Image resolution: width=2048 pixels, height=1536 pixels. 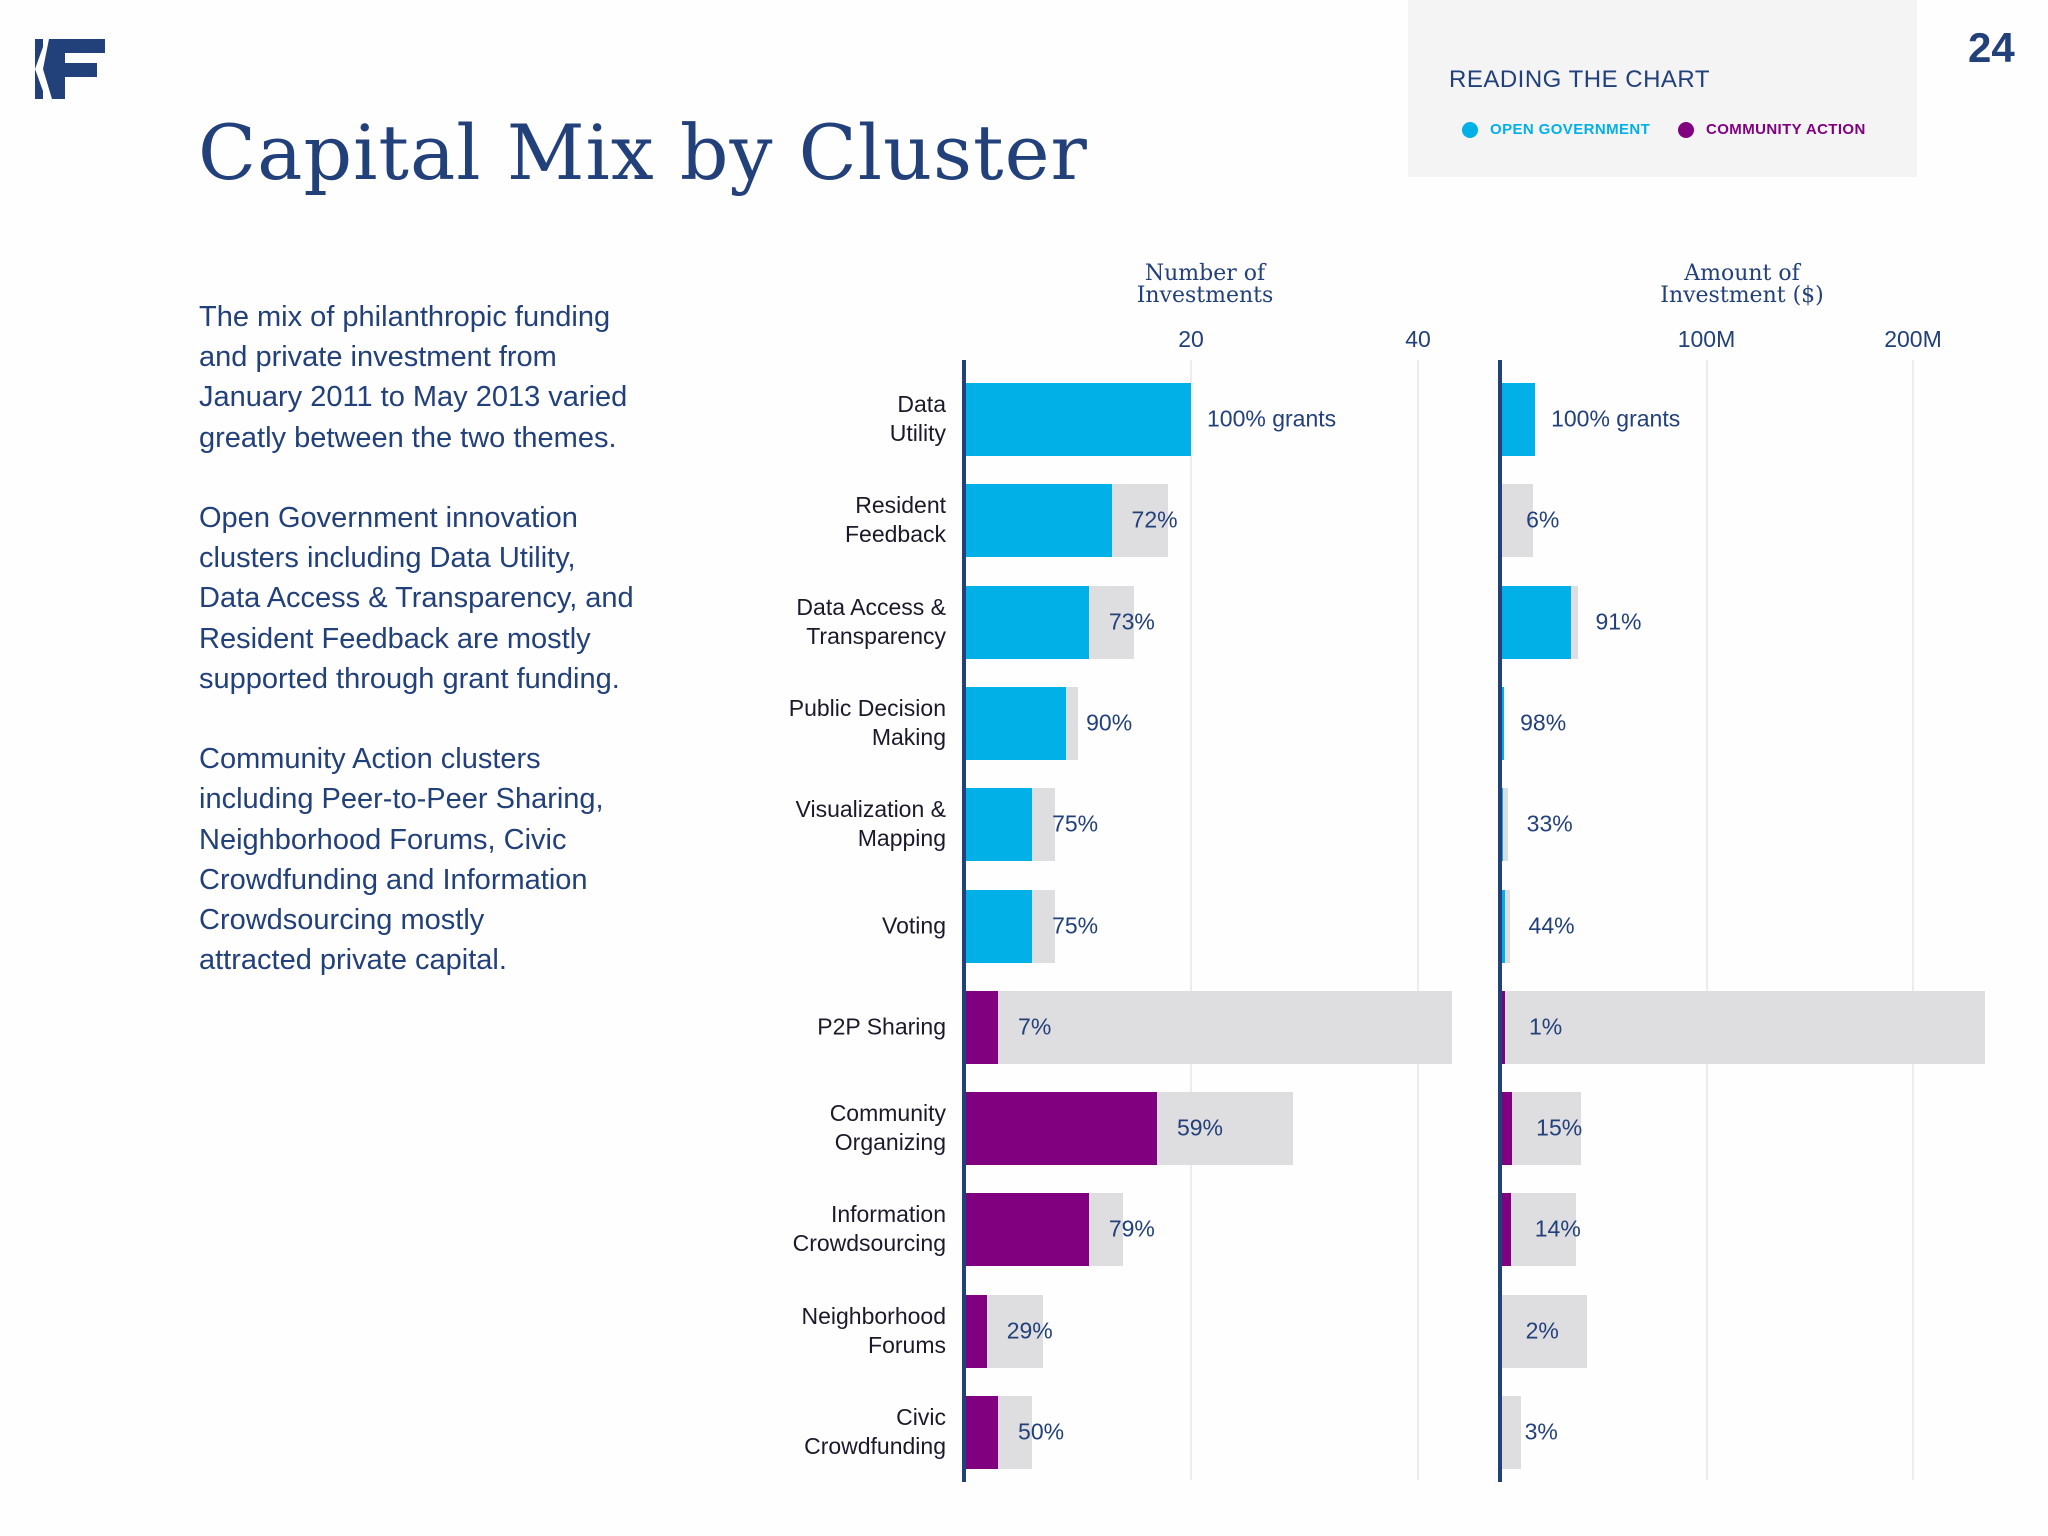 What do you see at coordinates (1991, 47) in the screenshot?
I see `page-number: 24` at bounding box center [1991, 47].